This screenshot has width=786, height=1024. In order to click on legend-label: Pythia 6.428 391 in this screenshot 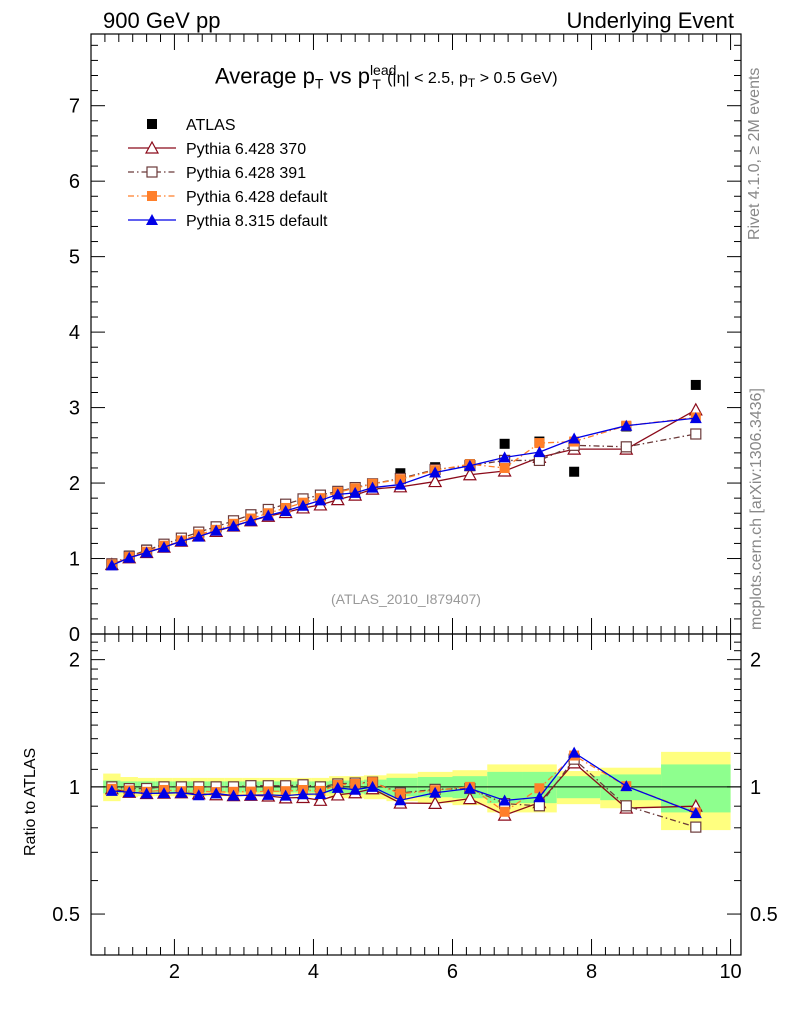, I will do `click(246, 173)`.